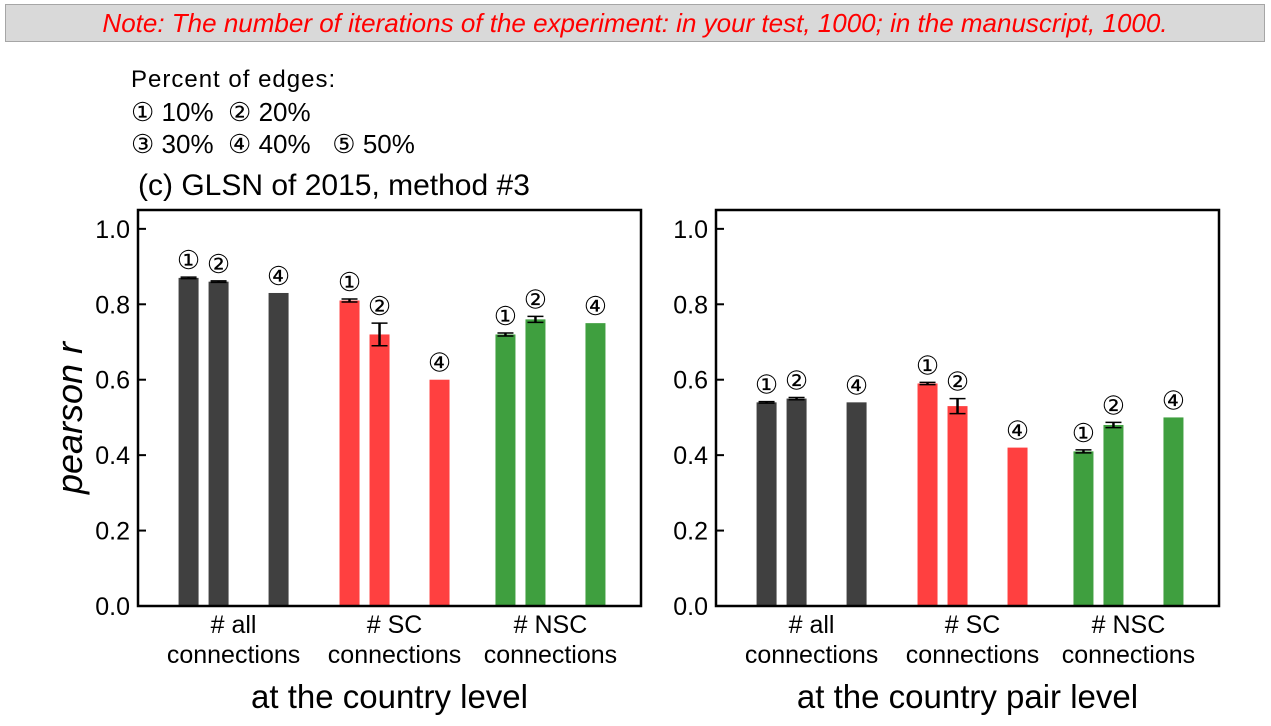 This screenshot has width=1271, height=726. Describe the element at coordinates (234, 625) in the screenshot. I see `category-label-p1-c1-l1: # all` at that location.